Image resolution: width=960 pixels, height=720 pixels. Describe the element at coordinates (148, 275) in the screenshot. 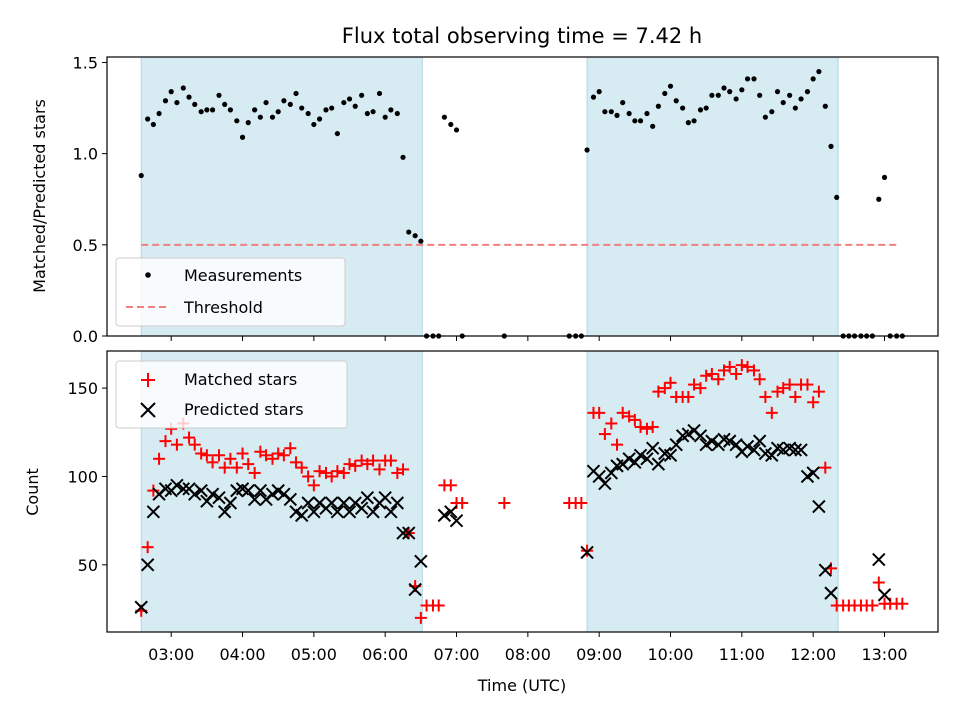

I see `legend-measurements-marker` at that location.